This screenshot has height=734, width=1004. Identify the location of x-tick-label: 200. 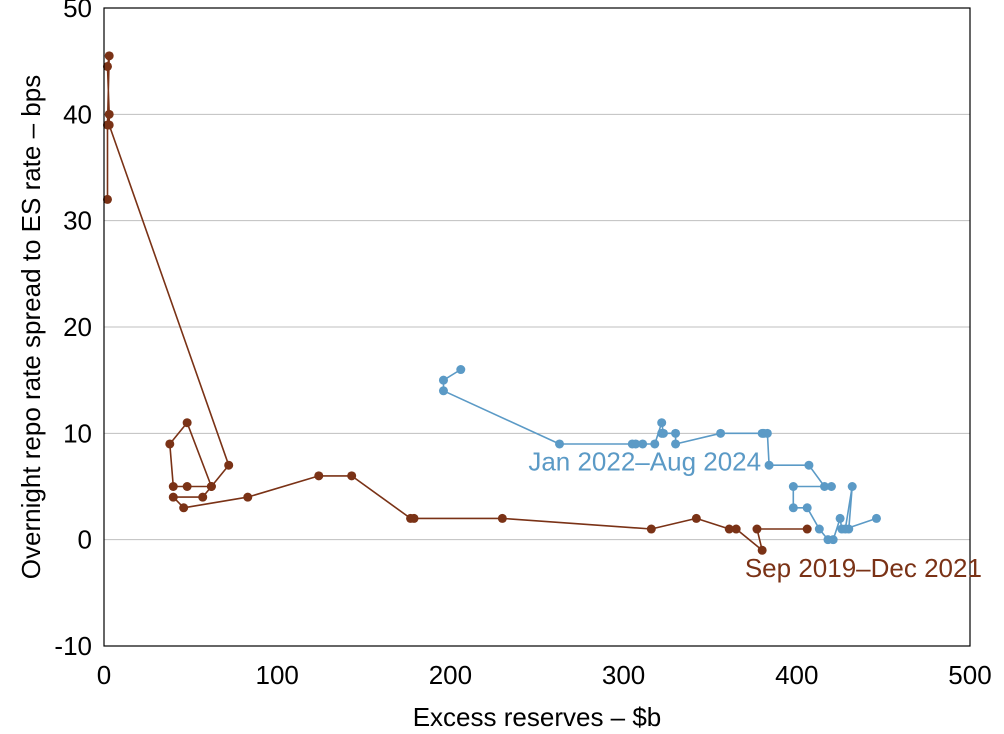
(450, 675).